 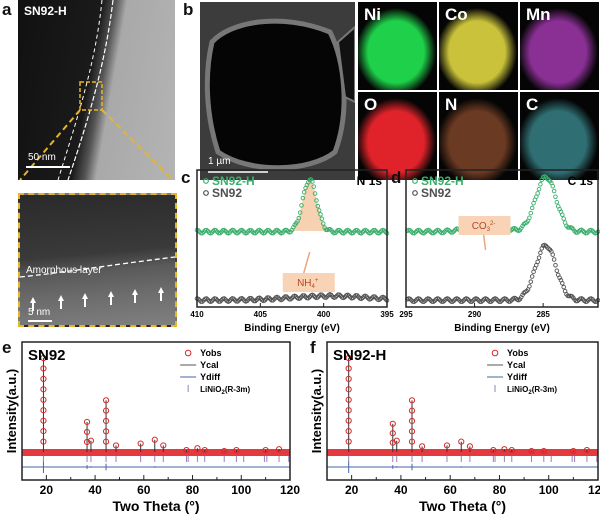 I want to click on x-tick-label: 400, so click(x=324, y=314).